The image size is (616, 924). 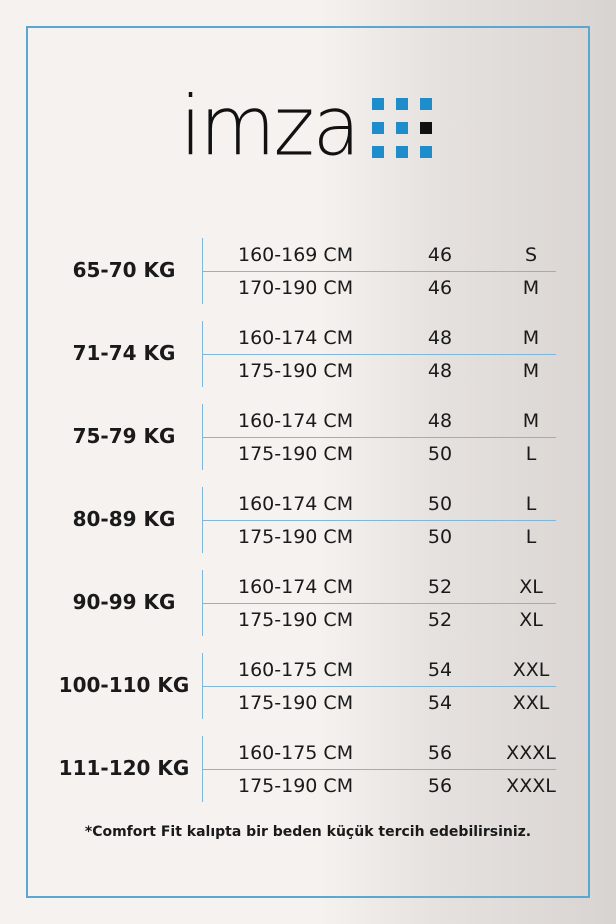 What do you see at coordinates (124, 270) in the screenshot?
I see `weight-label: 65-70 KG` at bounding box center [124, 270].